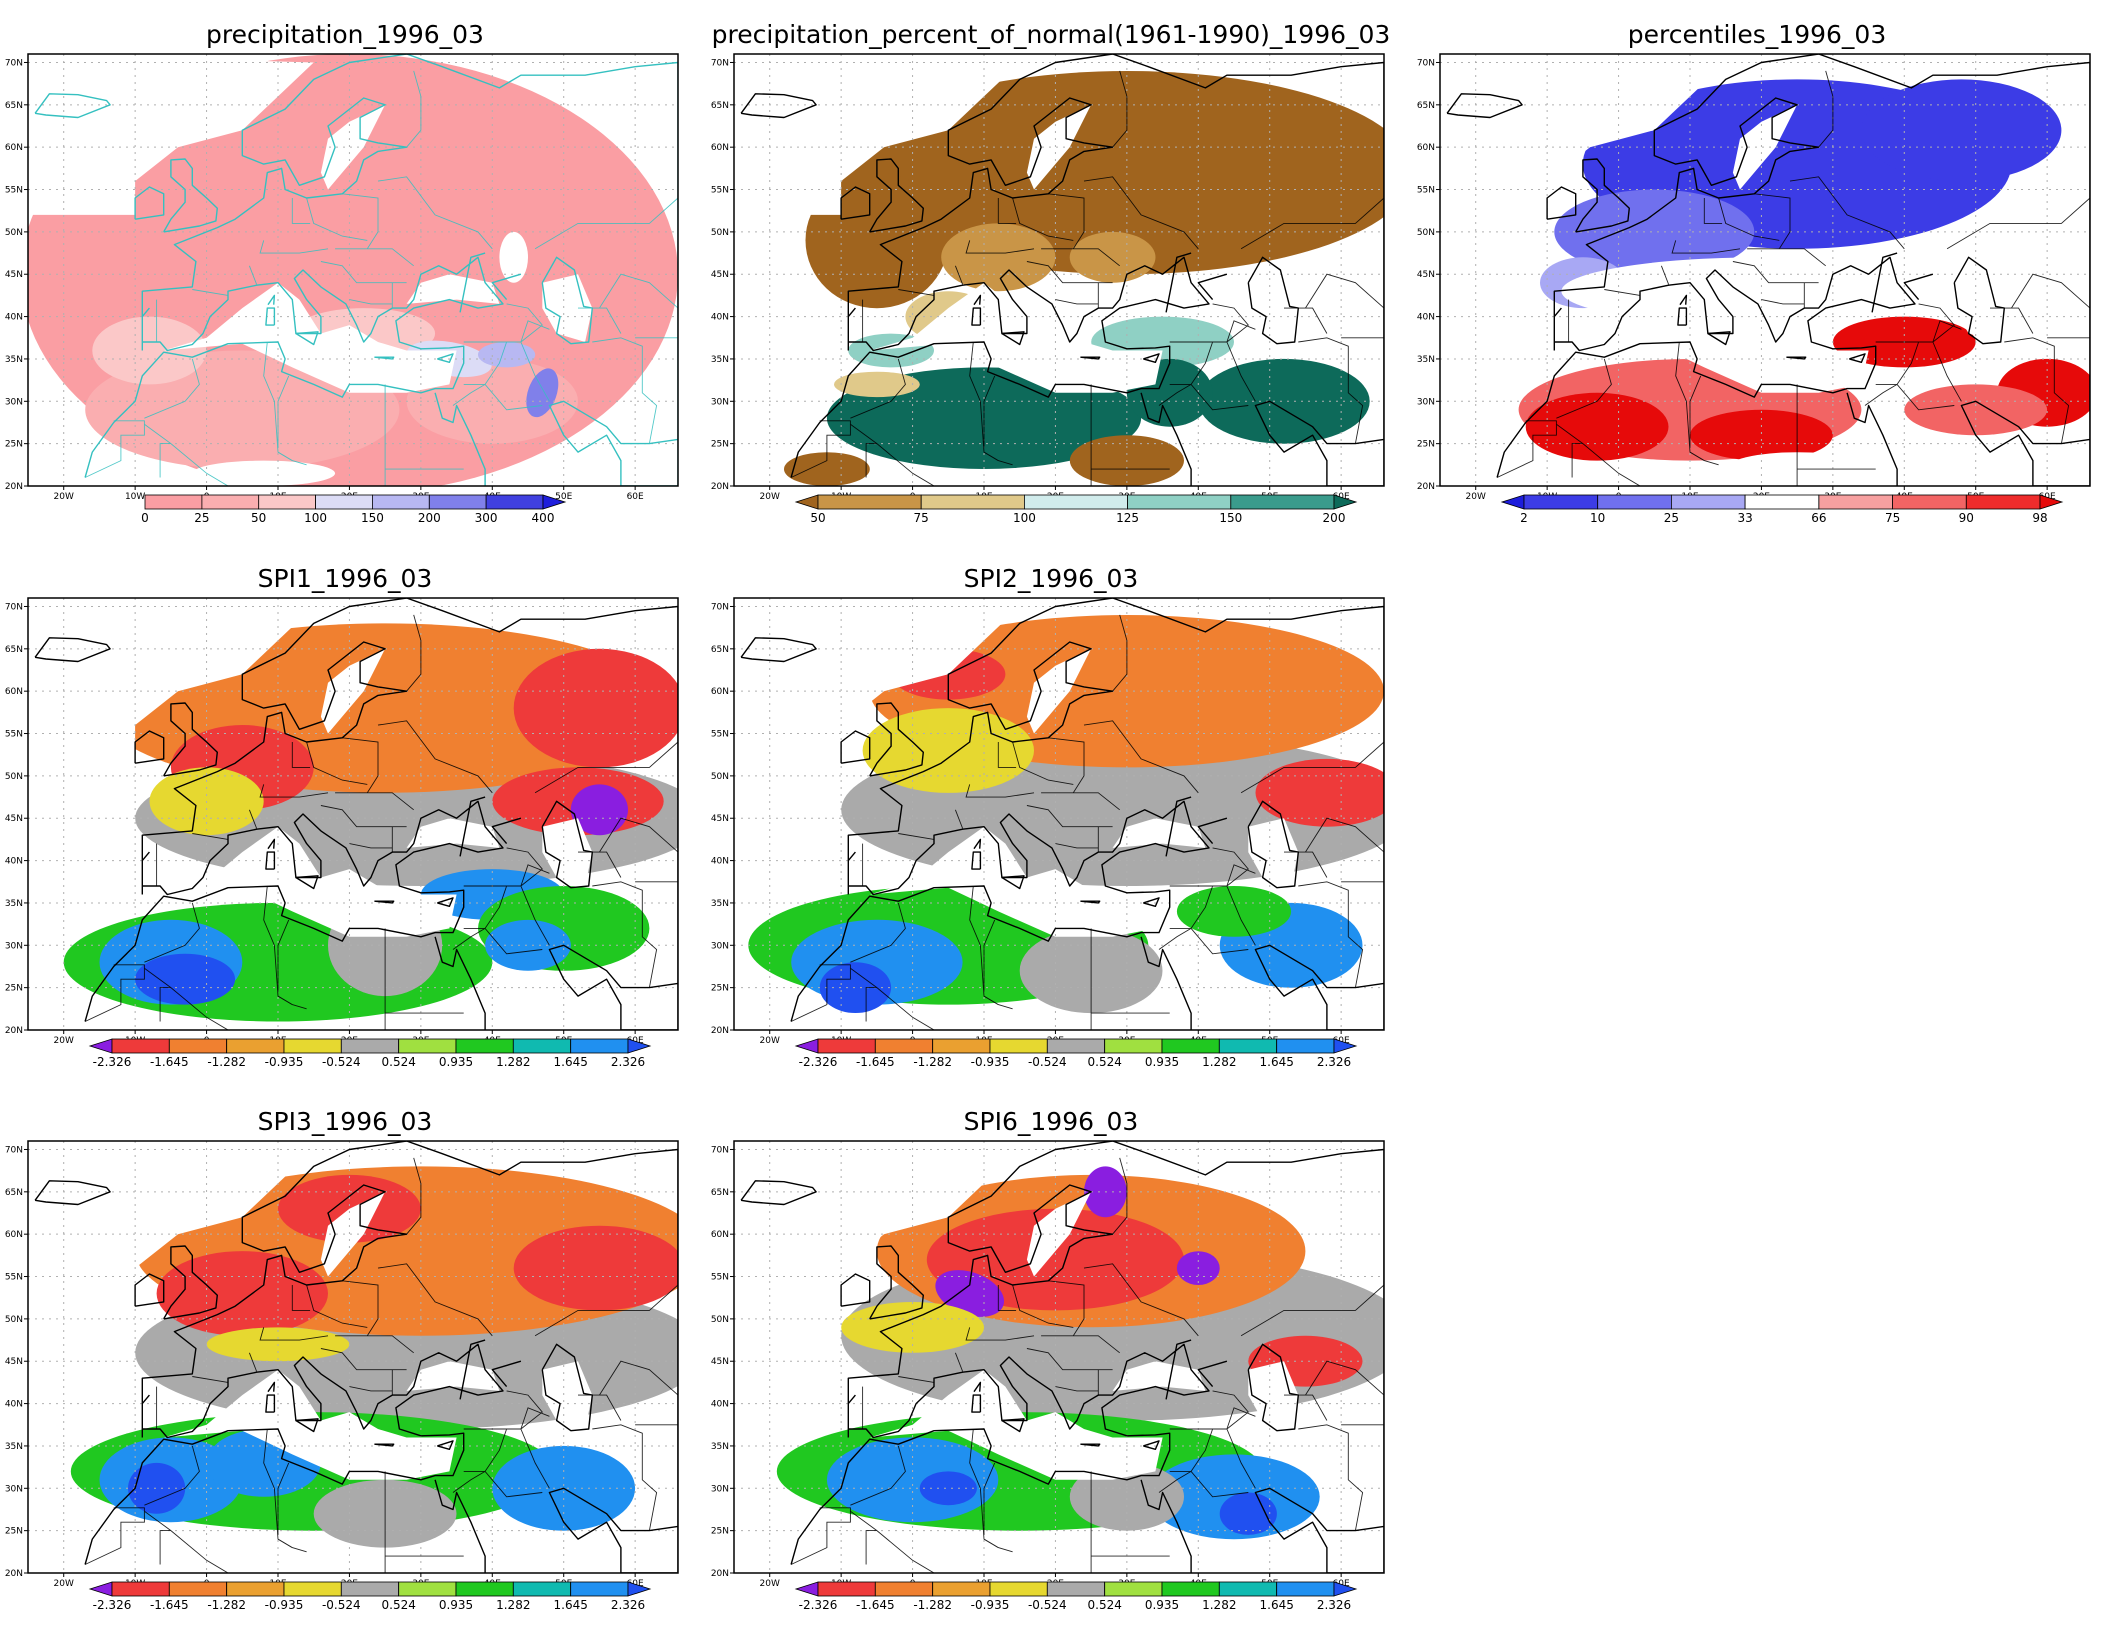 The height and width of the screenshot is (1627, 2106). Describe the element at coordinates (1219, 1605) in the screenshot. I see `colorbar-label: 1.282` at that location.